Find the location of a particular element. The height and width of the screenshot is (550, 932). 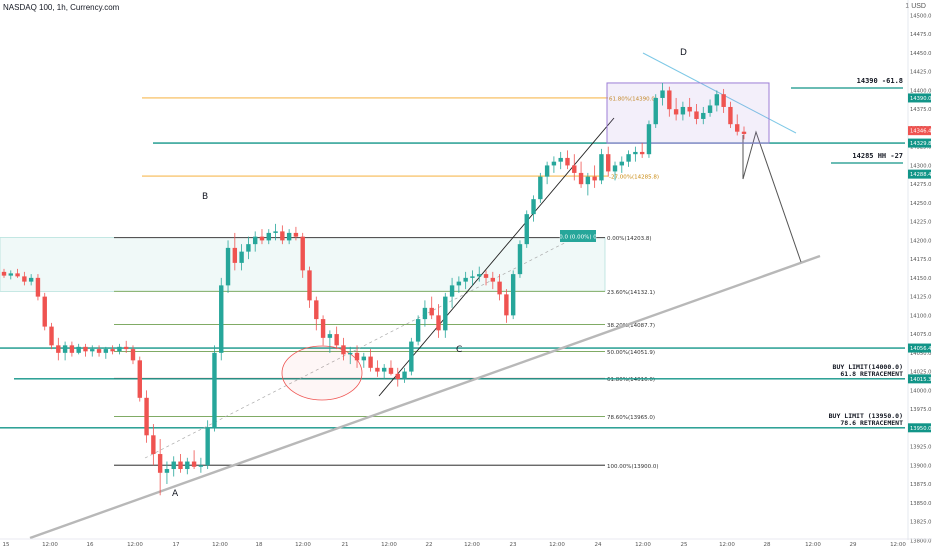

note-text: 14285 HH -27 is located at coordinates (877, 156).